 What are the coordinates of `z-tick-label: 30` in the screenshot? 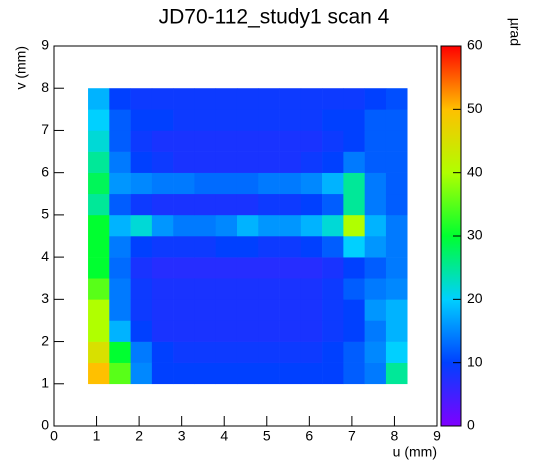 It's located at (475, 235).